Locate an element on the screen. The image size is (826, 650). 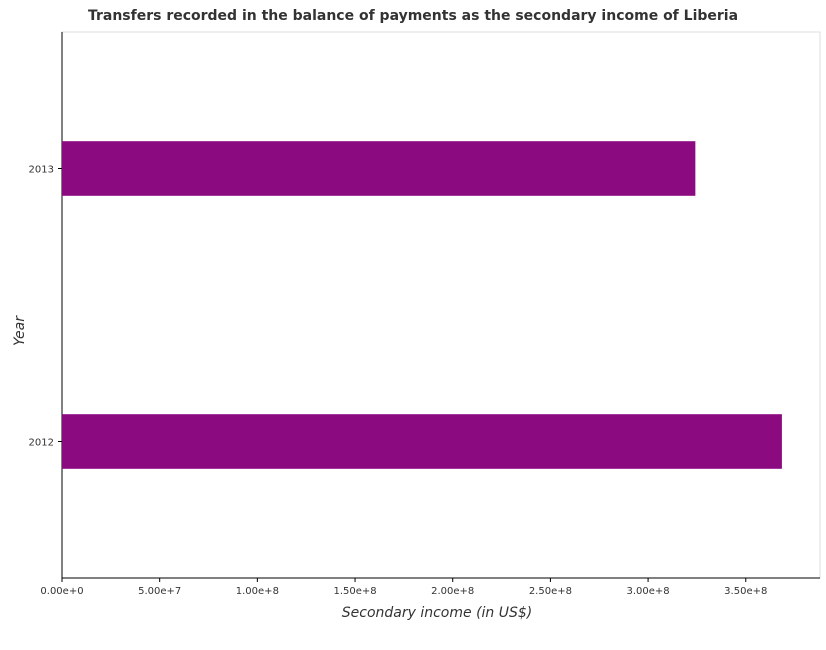
x-tick-label: 3.00e+8 is located at coordinates (647, 591).